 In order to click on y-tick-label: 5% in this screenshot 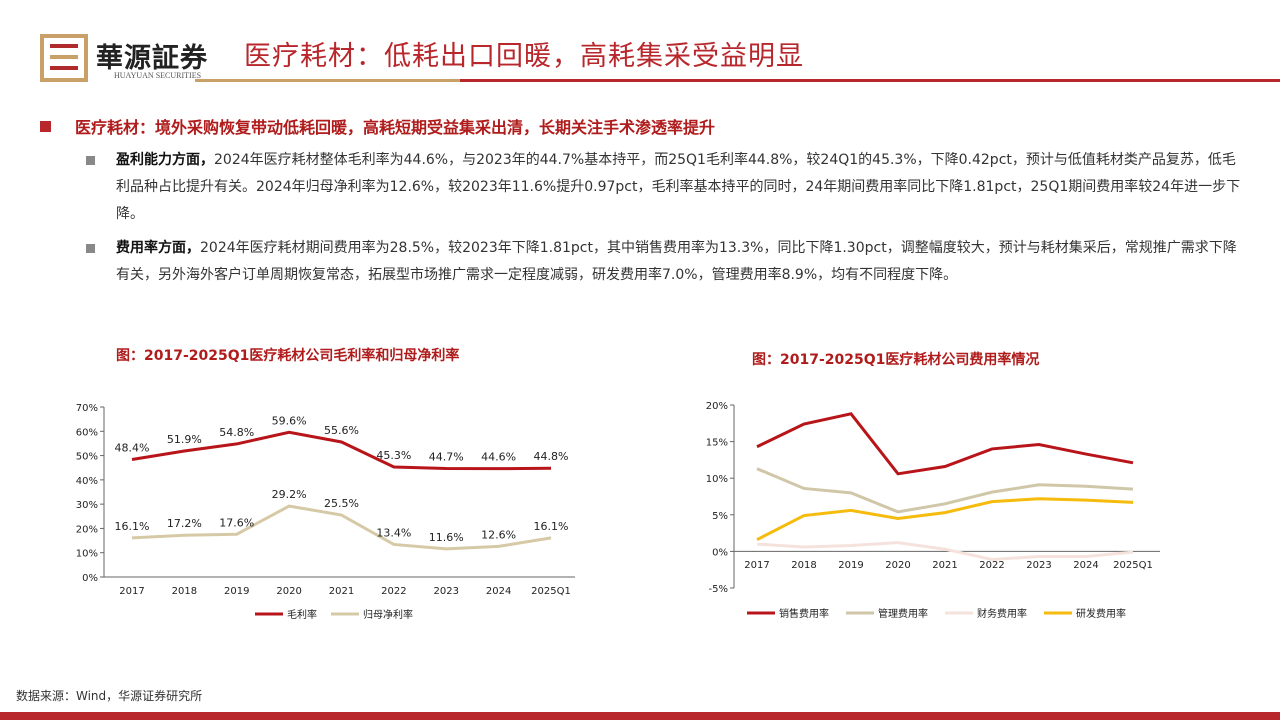, I will do `click(720, 516)`.